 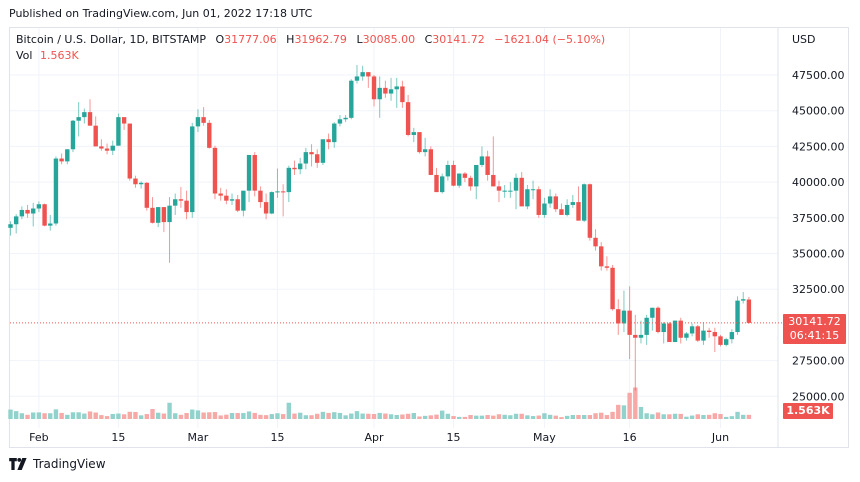 I want to click on price-tick-label: 27500.00, so click(x=818, y=361).